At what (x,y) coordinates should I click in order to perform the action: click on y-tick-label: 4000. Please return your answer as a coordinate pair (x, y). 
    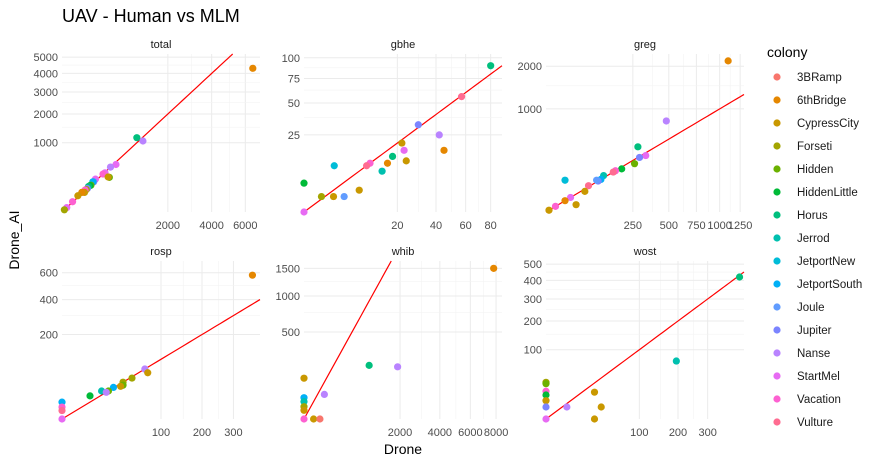
    Looking at the image, I should click on (46, 74).